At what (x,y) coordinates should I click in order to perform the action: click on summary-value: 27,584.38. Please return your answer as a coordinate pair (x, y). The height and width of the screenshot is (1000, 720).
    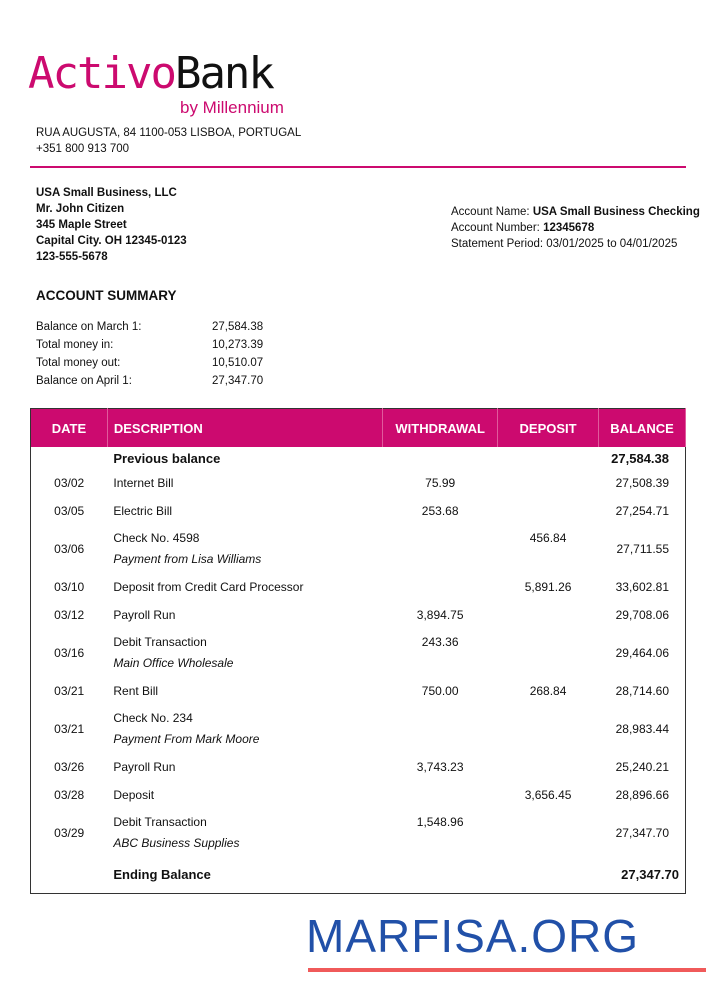
    Looking at the image, I should click on (238, 327).